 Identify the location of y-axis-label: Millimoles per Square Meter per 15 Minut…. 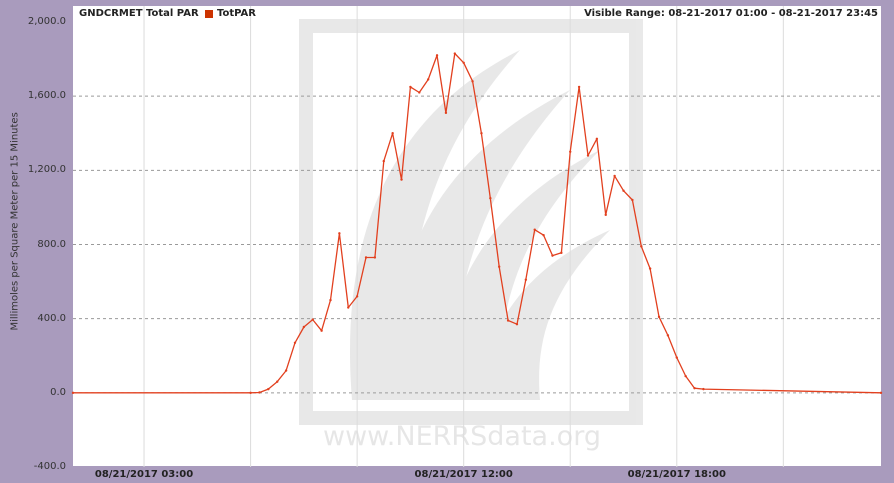
(15, 221).